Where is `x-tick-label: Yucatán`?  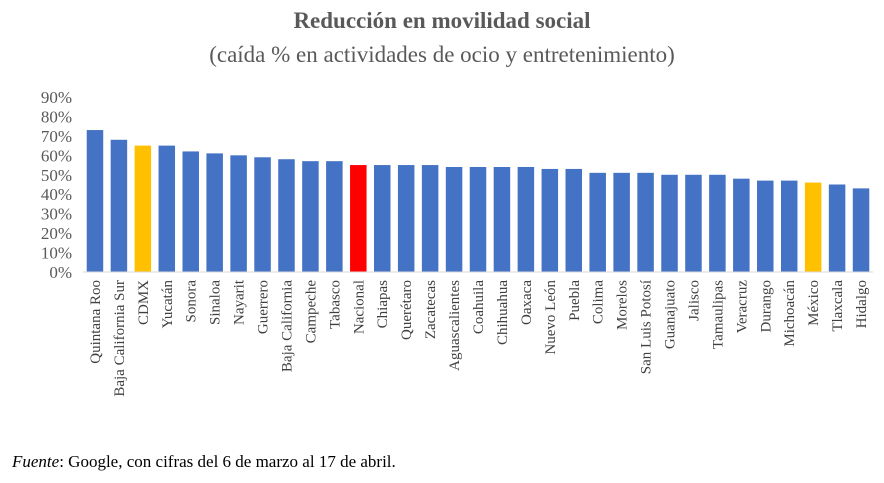 x-tick-label: Yucatán is located at coordinates (168, 304).